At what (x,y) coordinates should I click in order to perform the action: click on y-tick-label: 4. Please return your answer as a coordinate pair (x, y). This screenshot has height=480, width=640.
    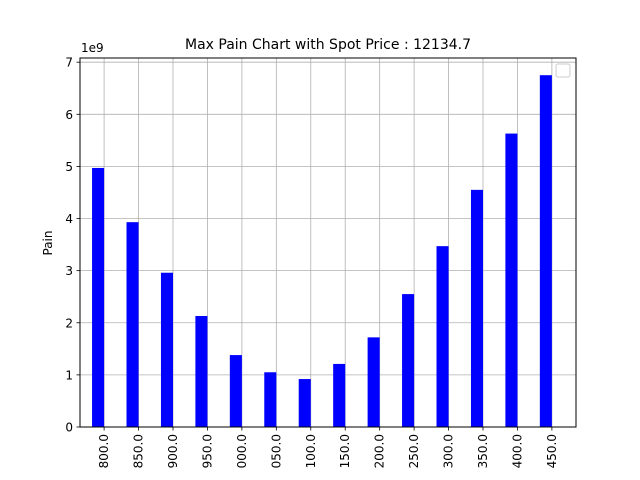
    Looking at the image, I should click on (69, 219).